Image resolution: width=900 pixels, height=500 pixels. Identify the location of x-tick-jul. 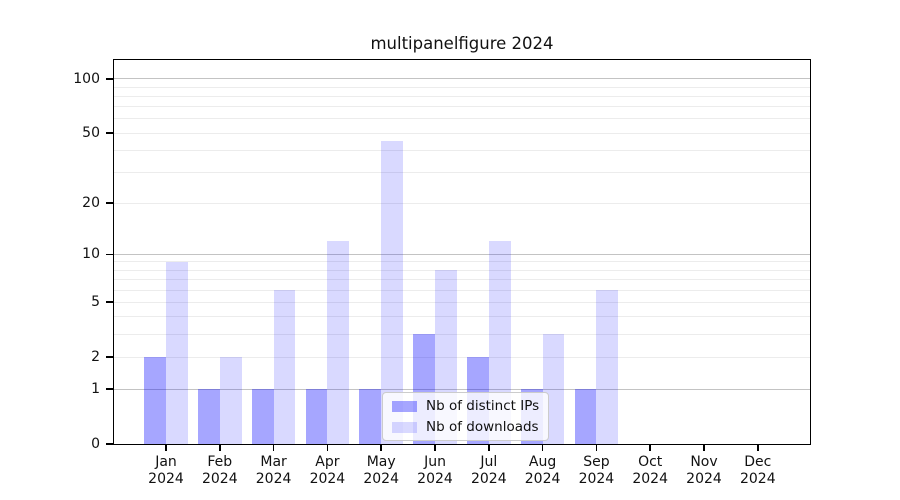
(489, 447).